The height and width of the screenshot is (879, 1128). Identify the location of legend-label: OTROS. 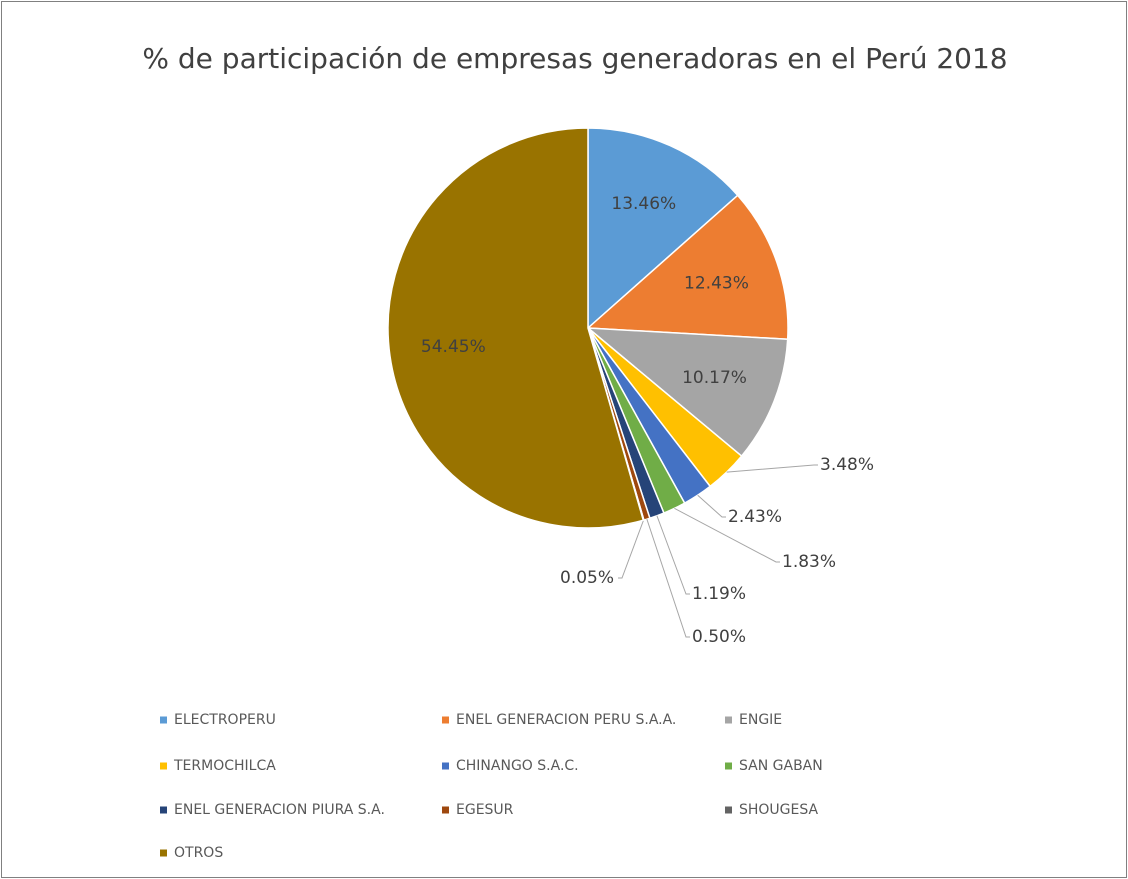
(198, 853).